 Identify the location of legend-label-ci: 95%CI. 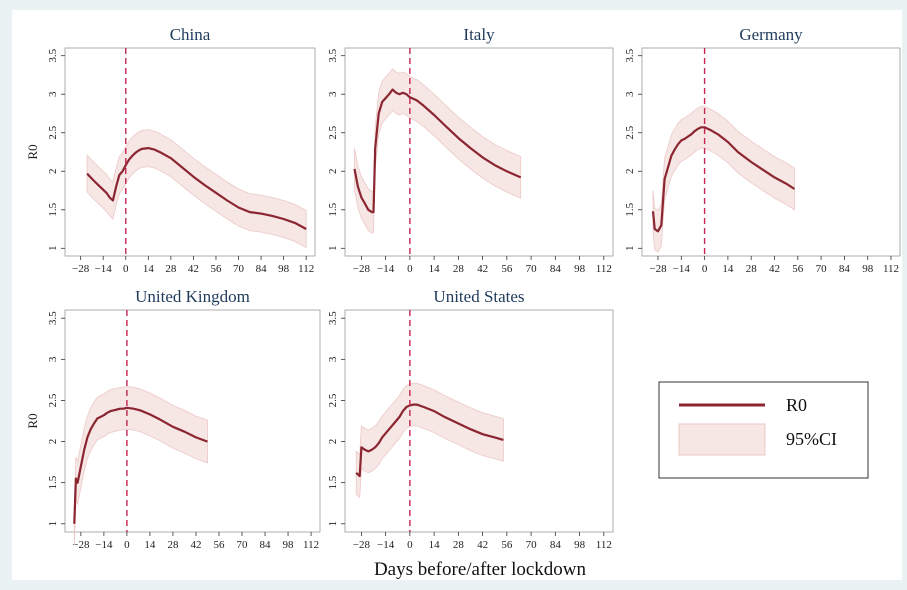
(811, 439).